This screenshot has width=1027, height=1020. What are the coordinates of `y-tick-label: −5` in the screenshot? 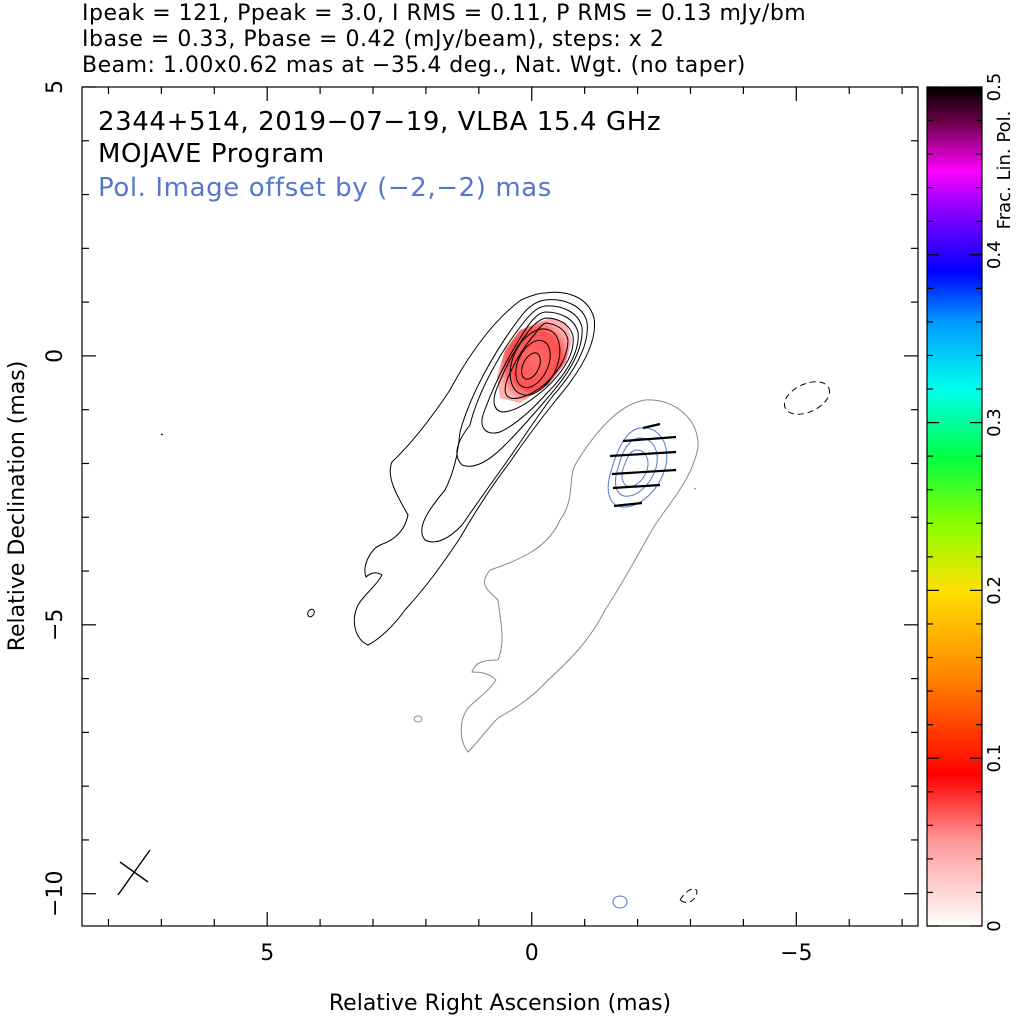 It's located at (55, 625).